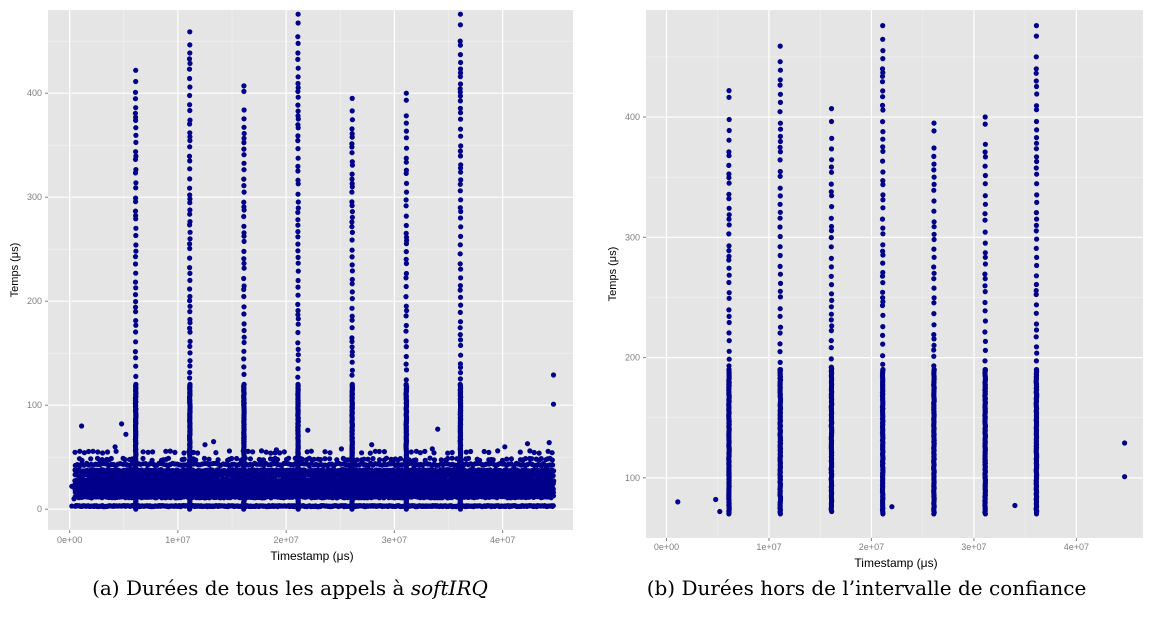 The width and height of the screenshot is (1153, 621). I want to click on y-axis-label: Temps (μs), so click(15, 270).